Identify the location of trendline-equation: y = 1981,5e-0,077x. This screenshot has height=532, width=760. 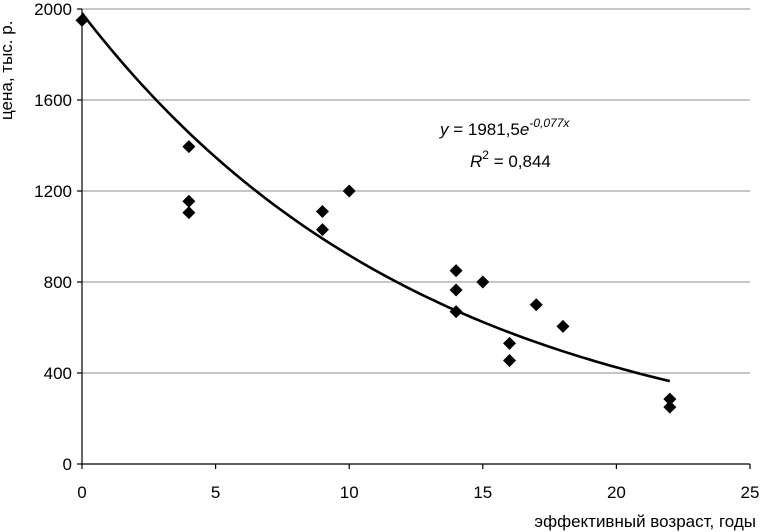
(504, 127).